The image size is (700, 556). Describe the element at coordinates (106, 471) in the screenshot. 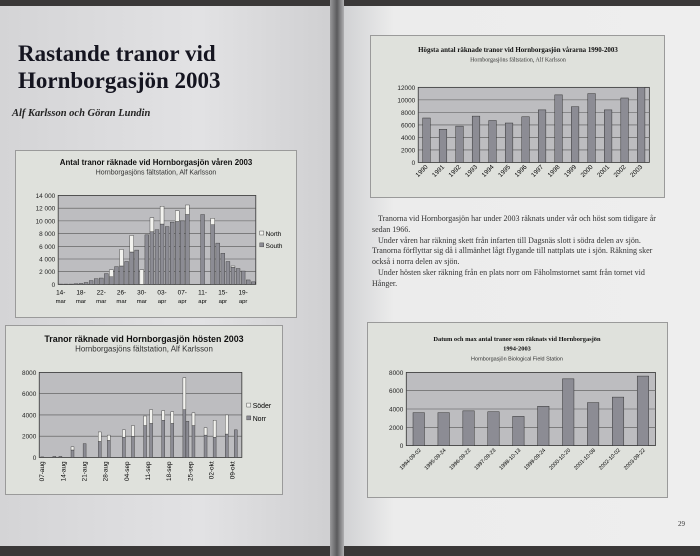

I see `x-tick-label: 28-aug` at that location.